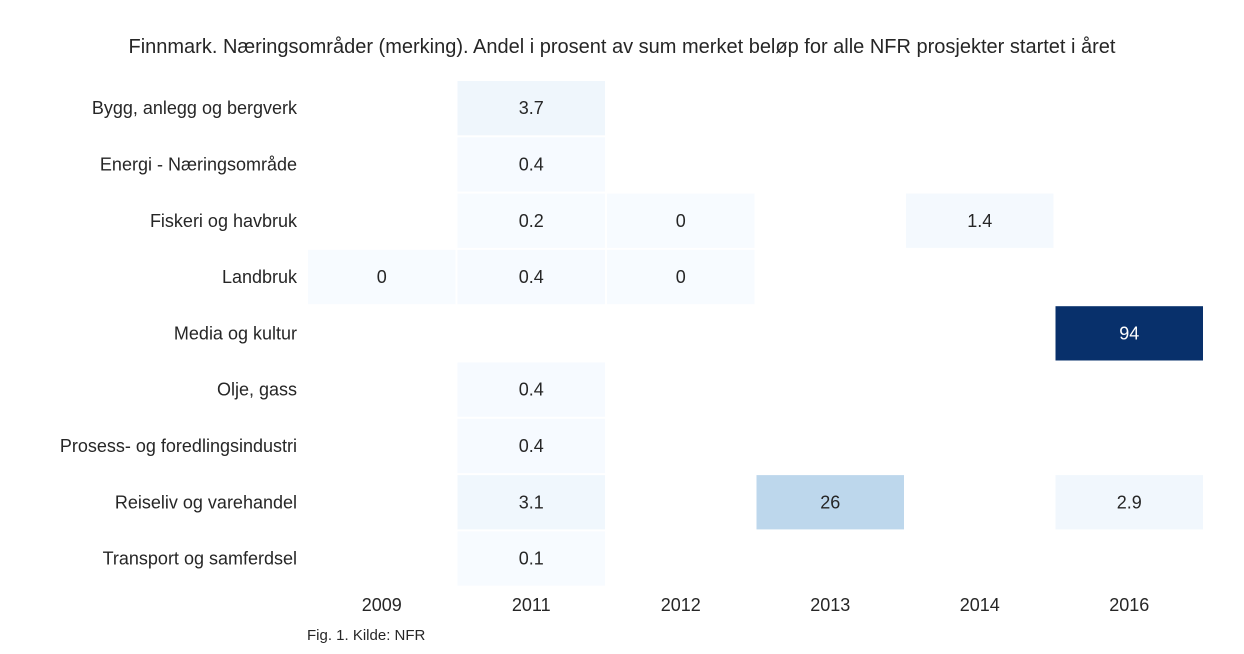  What do you see at coordinates (681, 605) in the screenshot?
I see `column-label: 2012` at bounding box center [681, 605].